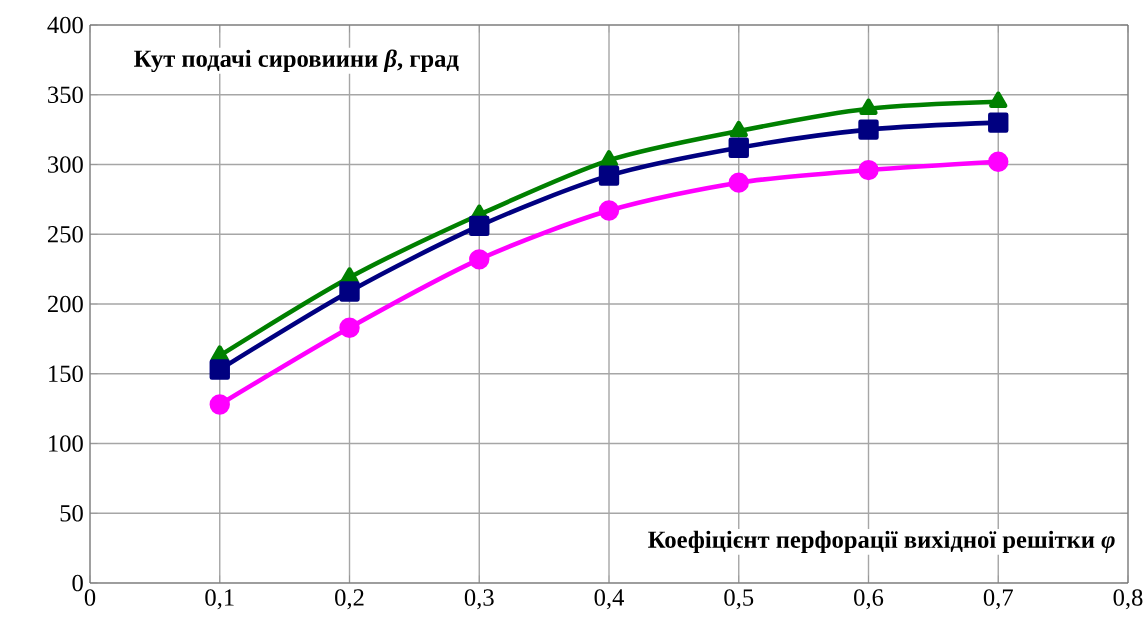  What do you see at coordinates (65, 95) in the screenshot?
I see `y-tick-label: 350` at bounding box center [65, 95].